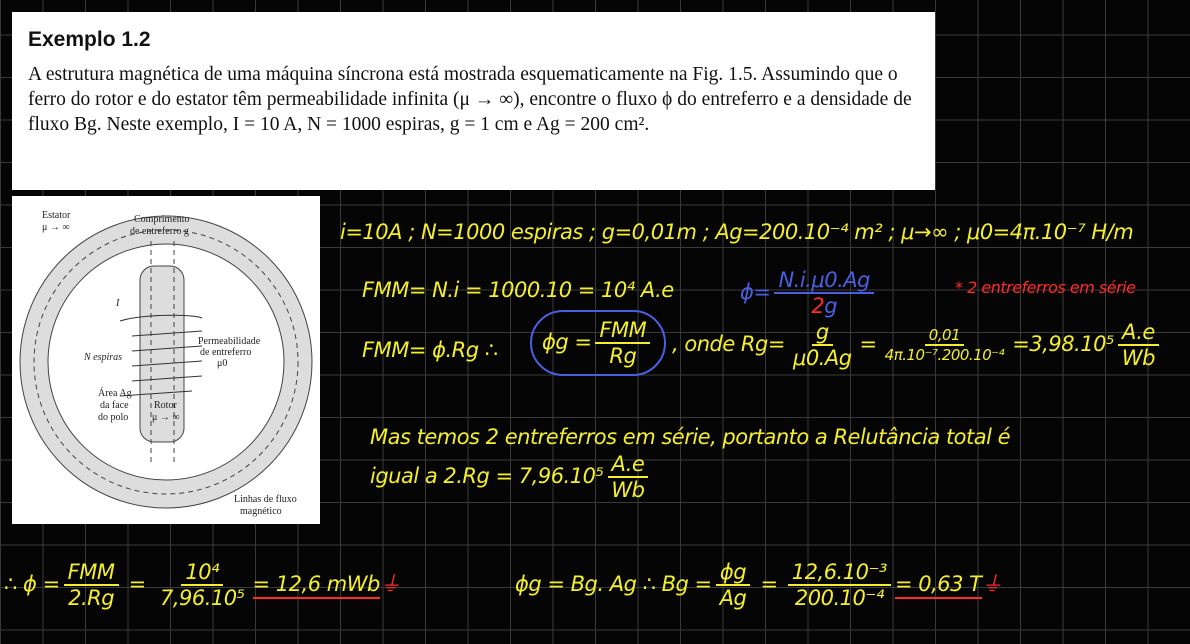 The image size is (1190, 644). I want to click on svg-text: do polo, so click(113, 417).